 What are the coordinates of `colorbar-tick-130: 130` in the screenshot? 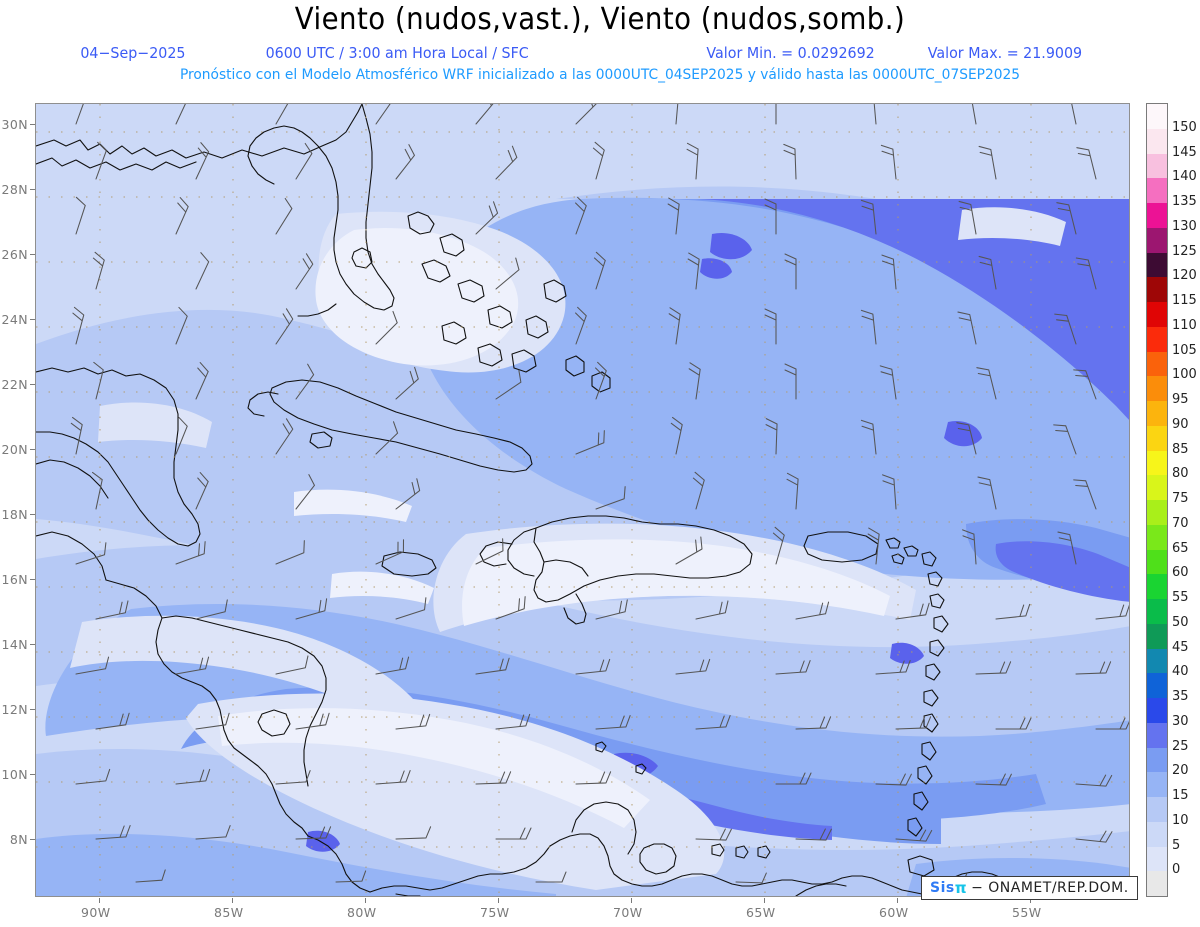 It's located at (1184, 226).